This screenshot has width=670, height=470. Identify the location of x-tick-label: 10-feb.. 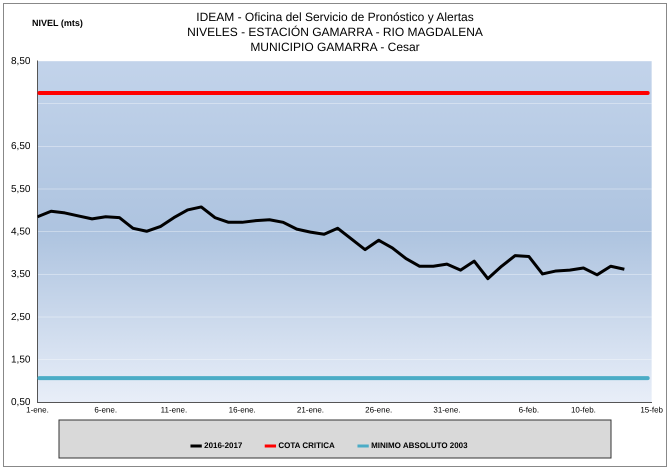
(583, 409).